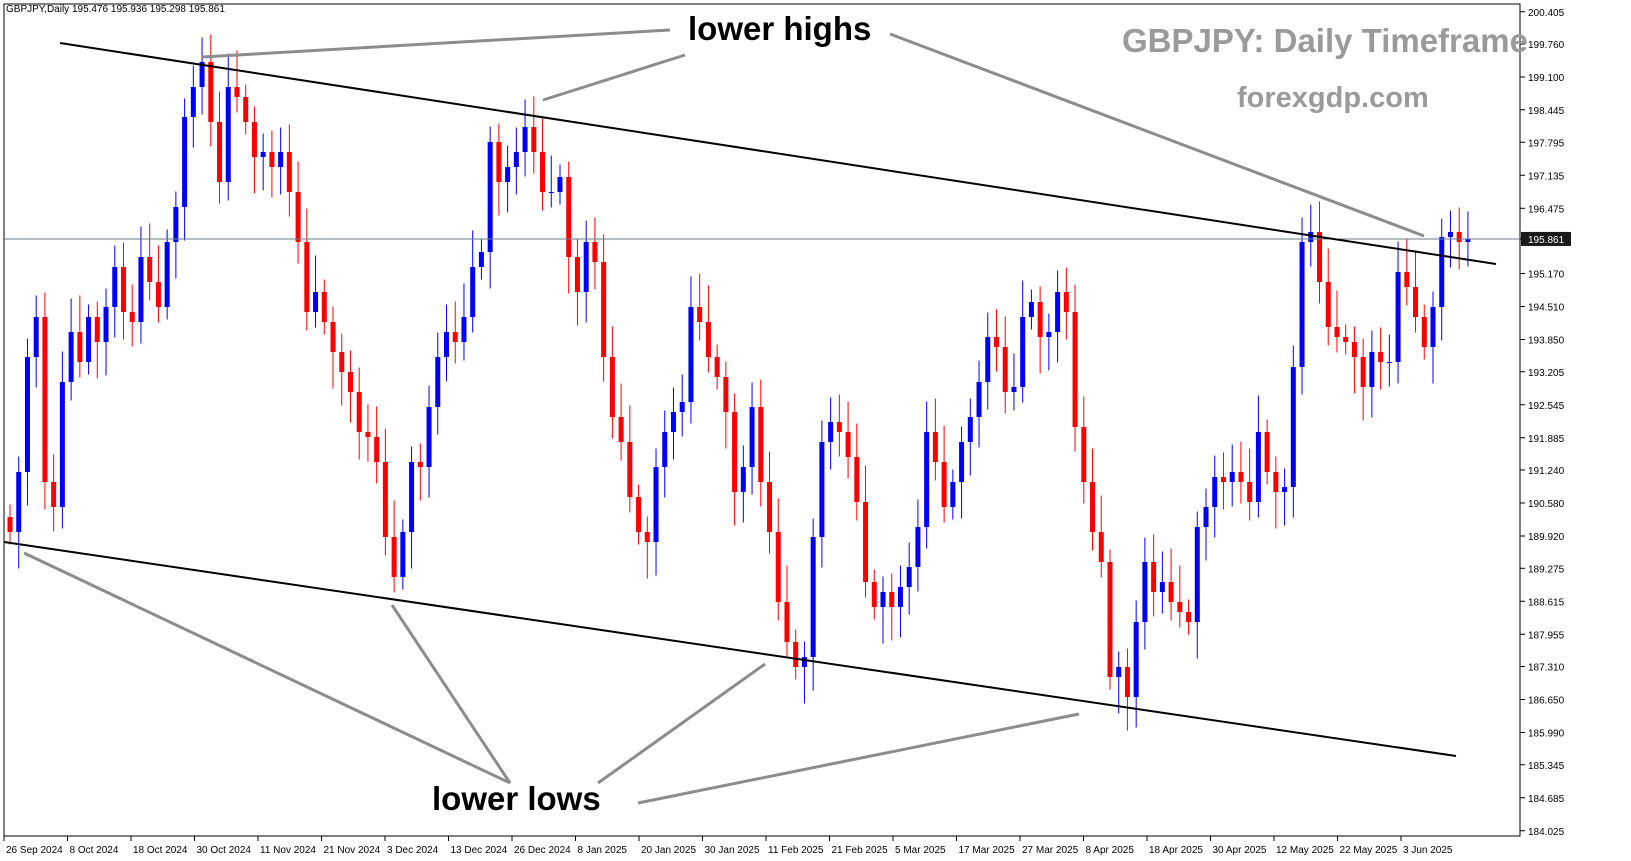 The height and width of the screenshot is (861, 1631). I want to click on y-tick-label: 193.850, so click(1546, 341).